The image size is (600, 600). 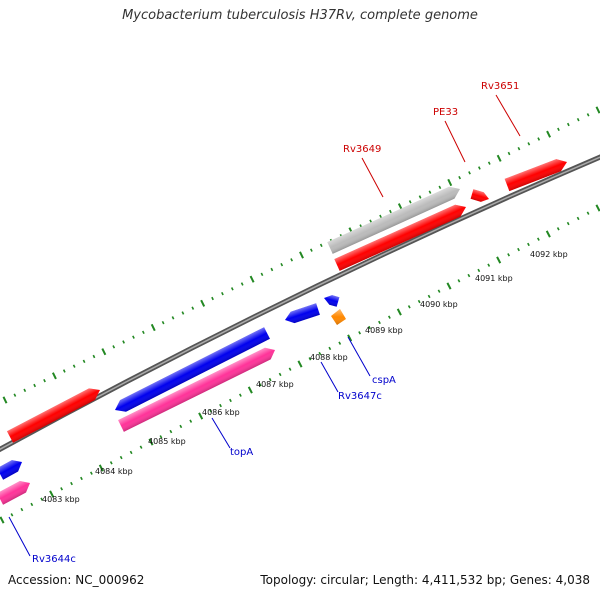 I want to click on label-topA-leader, so click(x=221, y=433).